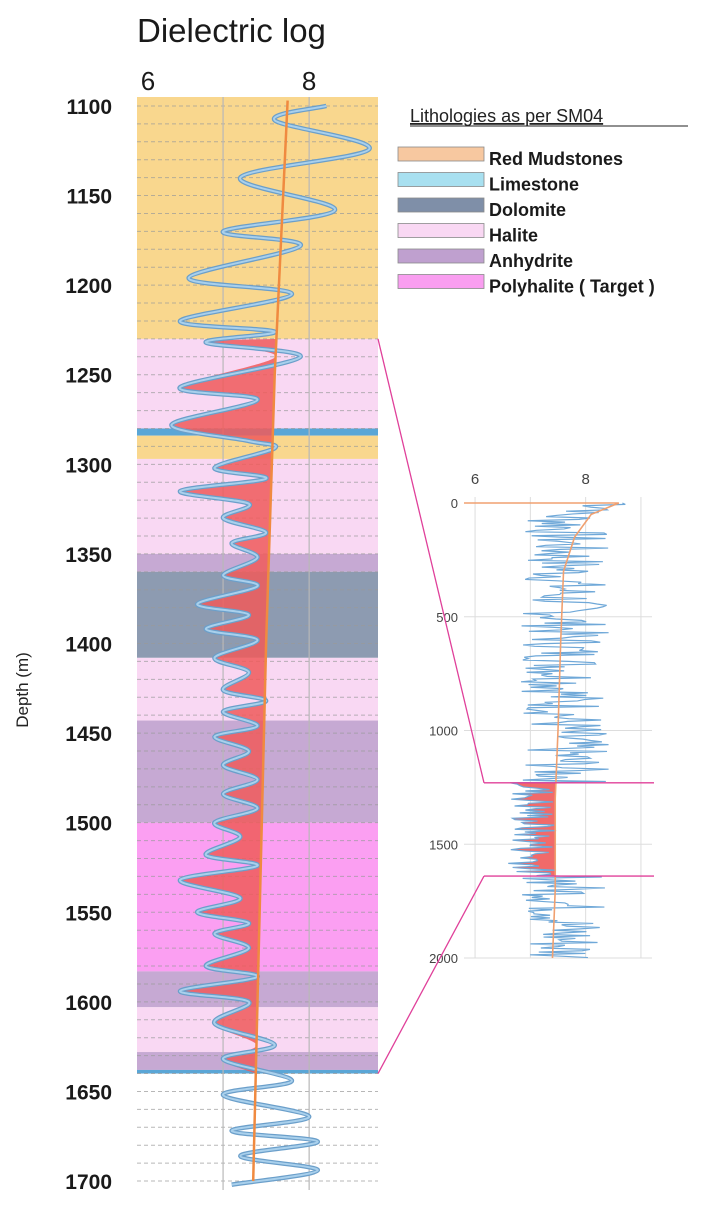 This screenshot has width=705, height=1214. Describe the element at coordinates (443, 844) in the screenshot. I see `inset-y-tick-label: 1500` at that location.